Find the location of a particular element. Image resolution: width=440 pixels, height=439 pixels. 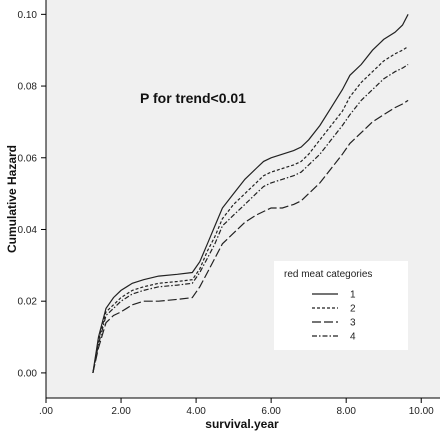

x-tick-label: 8.00 is located at coordinates (346, 411).